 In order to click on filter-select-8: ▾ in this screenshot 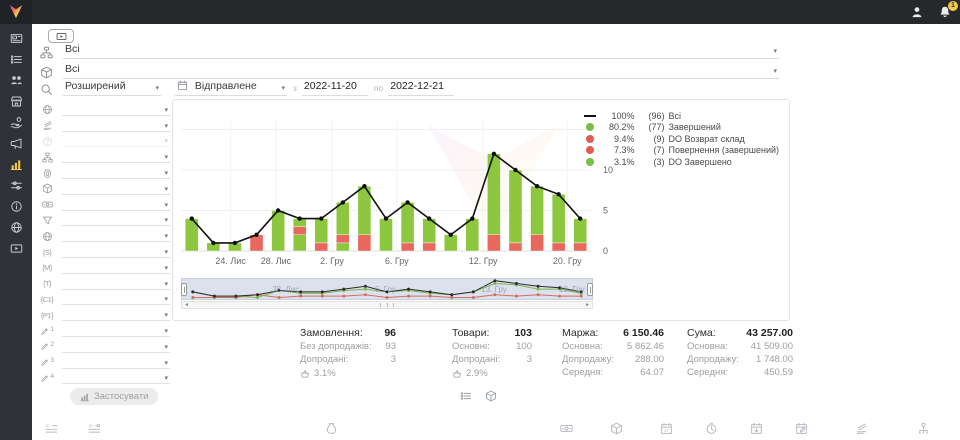, I will do `click(116, 236)`.